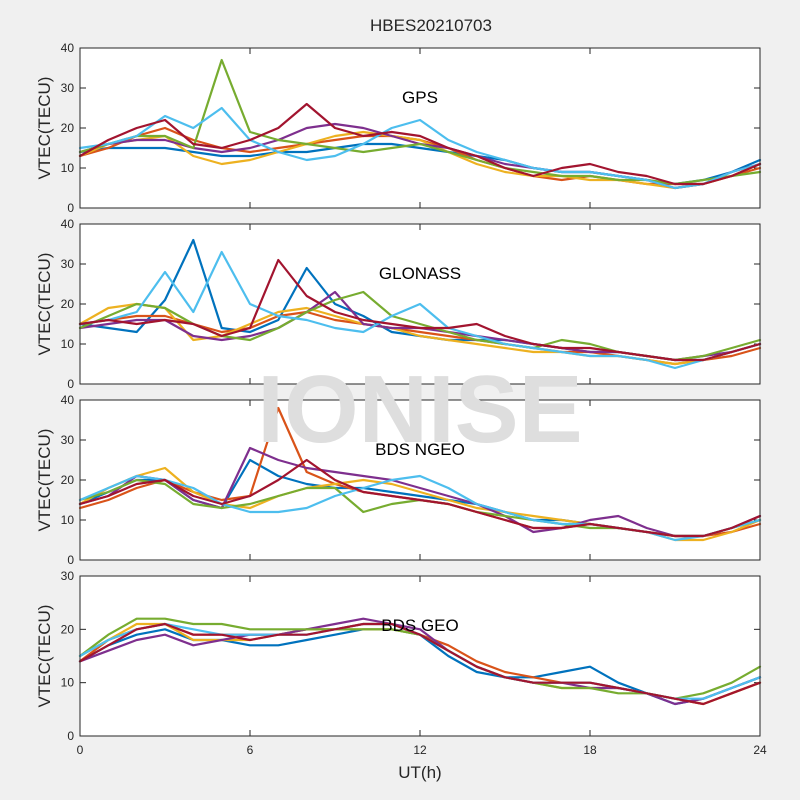  What do you see at coordinates (420, 449) in the screenshot?
I see `panel-annotation: BDS NGEO` at bounding box center [420, 449].